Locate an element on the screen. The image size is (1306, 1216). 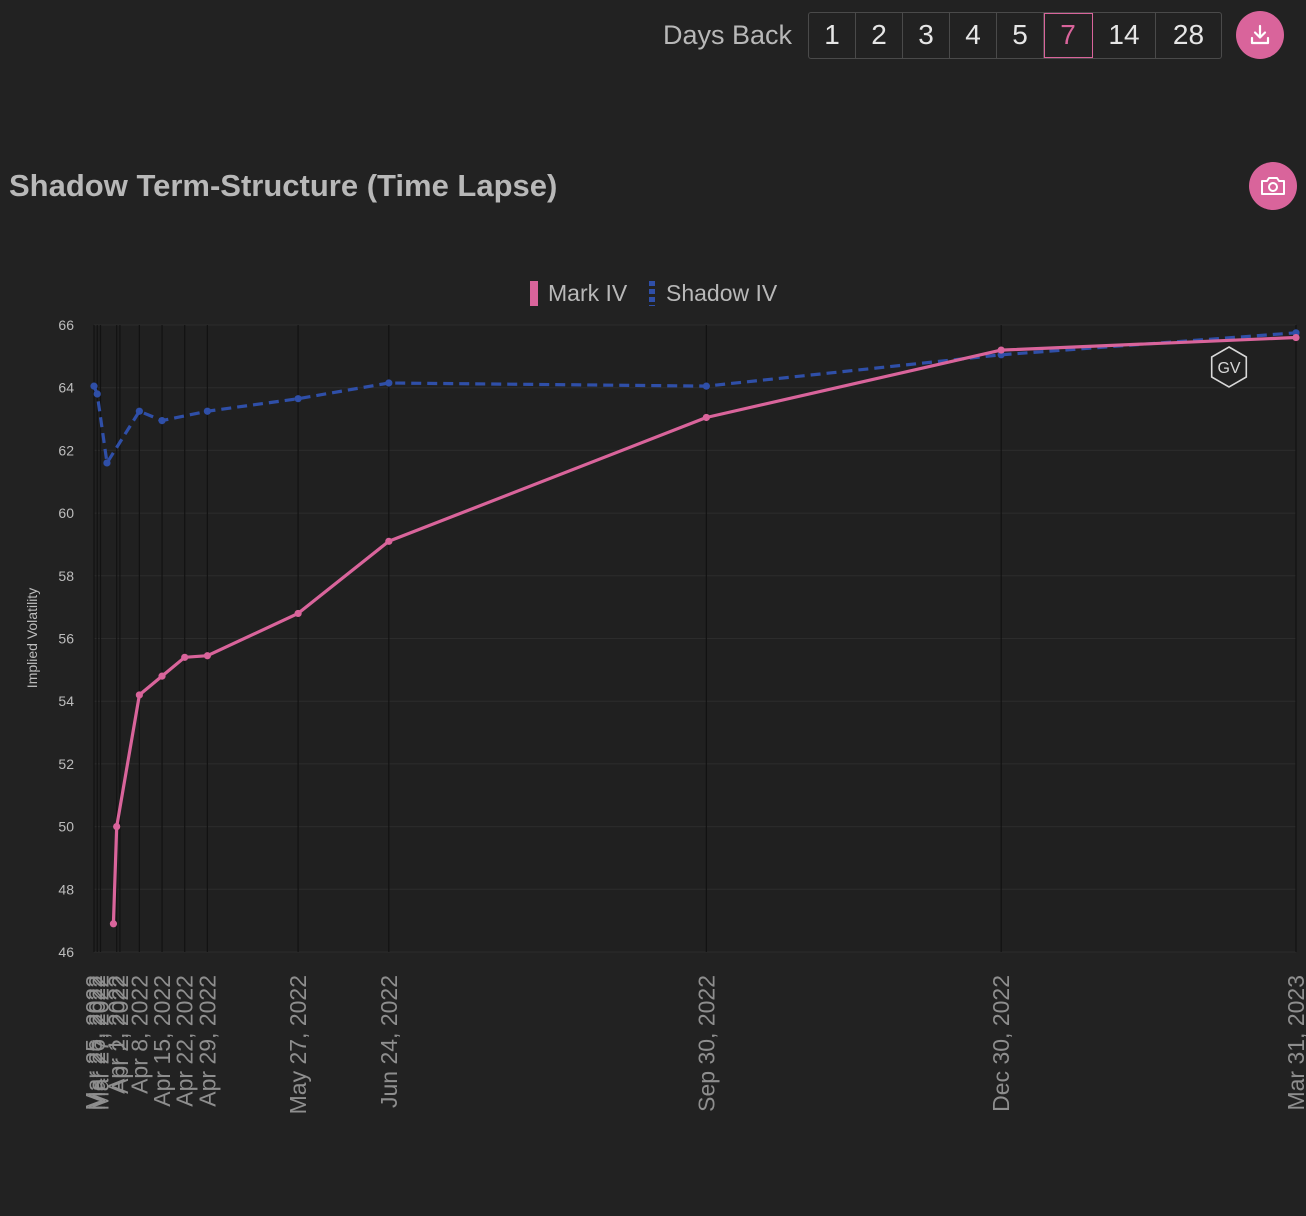
y-tick-label: 46 is located at coordinates (66, 952).